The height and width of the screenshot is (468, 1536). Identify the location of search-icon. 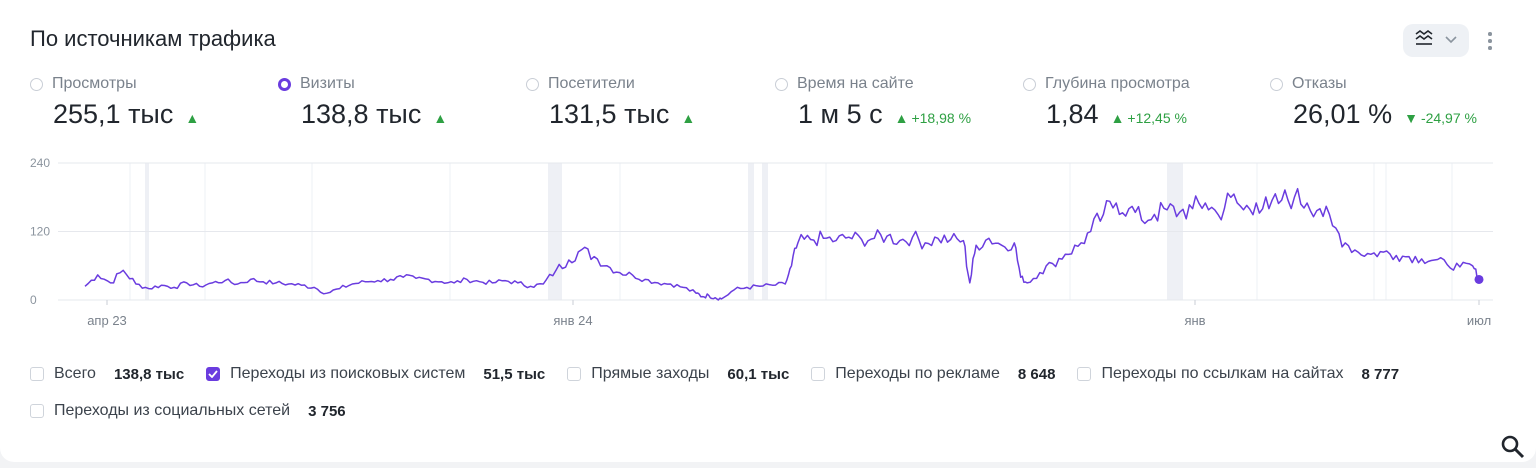
(1513, 447).